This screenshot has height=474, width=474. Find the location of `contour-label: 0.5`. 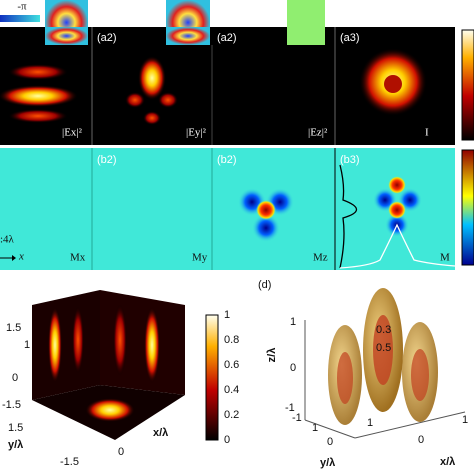

contour-label: 0.5 is located at coordinates (383, 348).